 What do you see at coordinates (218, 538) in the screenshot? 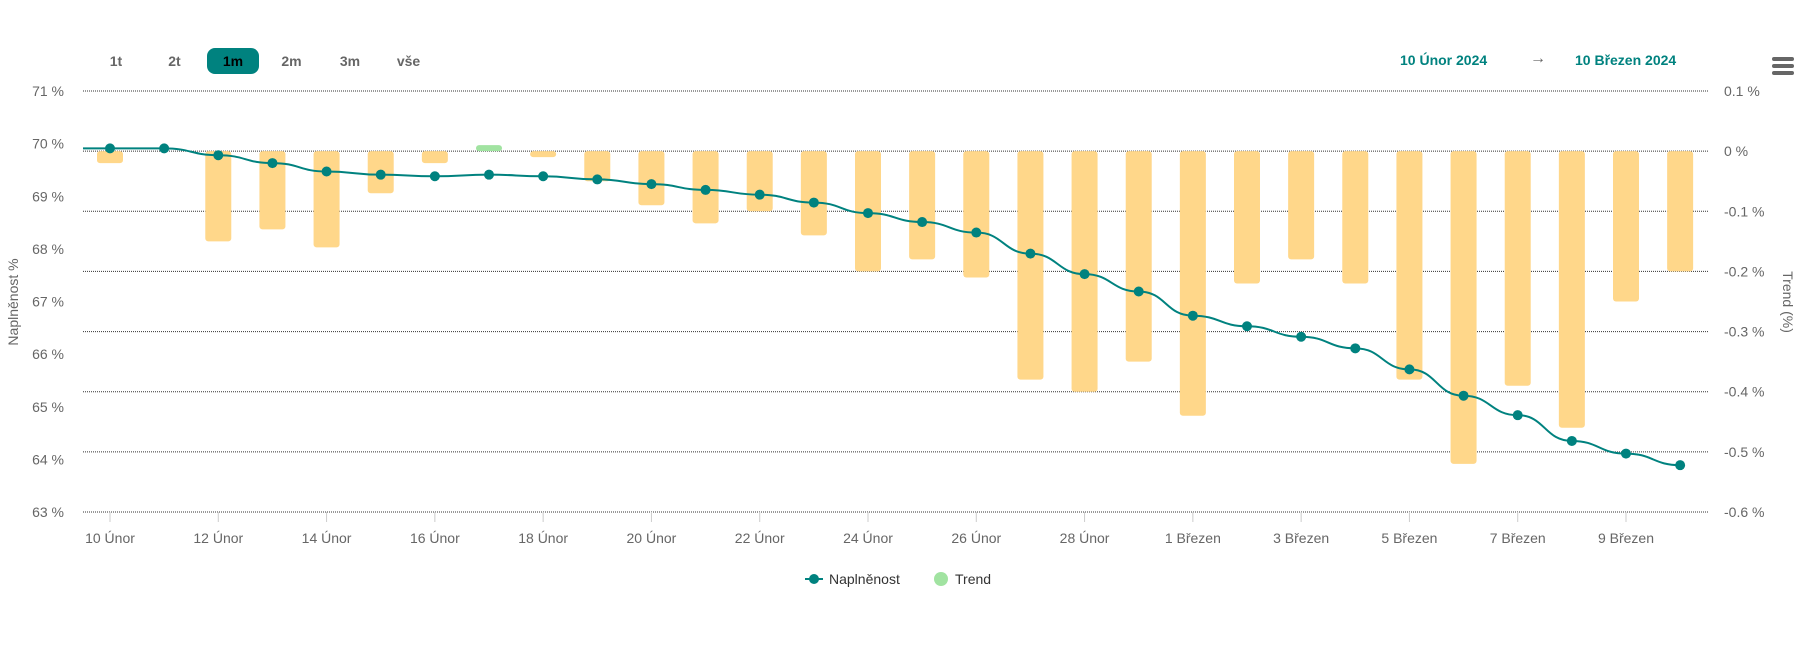
I see `x-axis-label: 12 Únor` at bounding box center [218, 538].